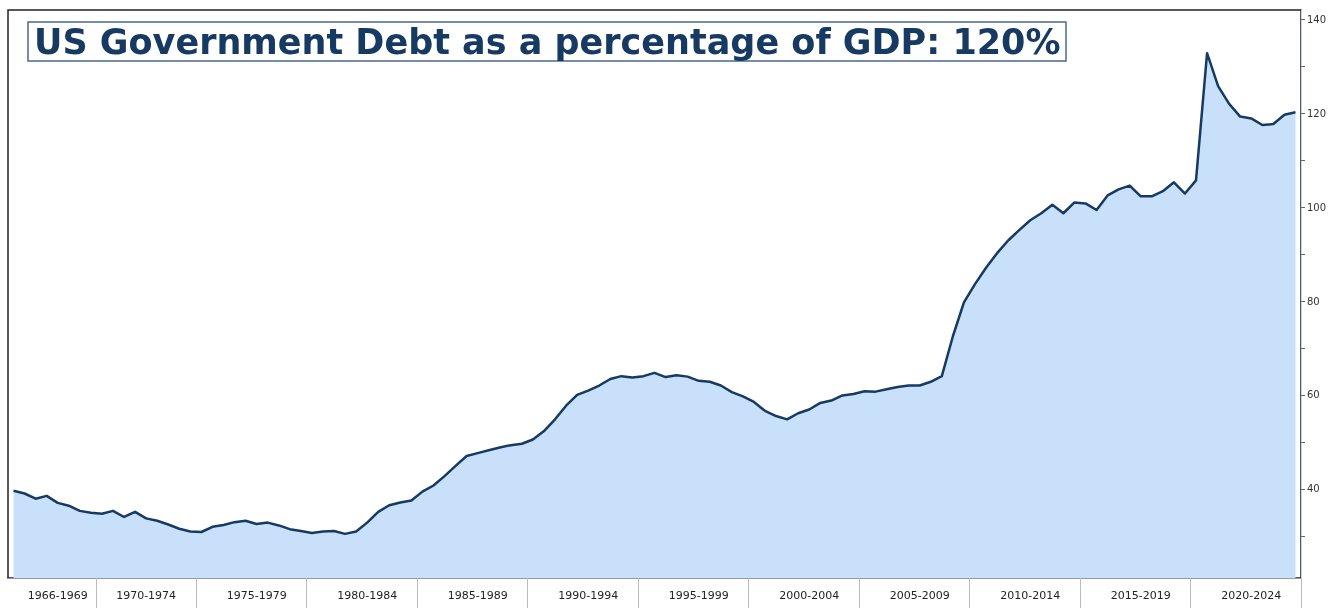 Image resolution: width=1341 pixels, height=615 pixels. What do you see at coordinates (146, 595) in the screenshot?
I see `x-tick-label: 1970-1974` at bounding box center [146, 595].